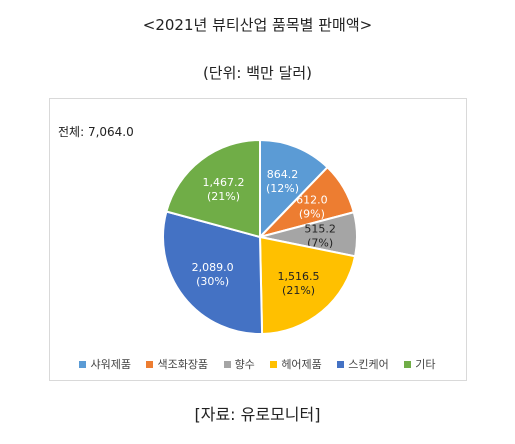 The image size is (515, 444). Describe the element at coordinates (257, 25) in the screenshot. I see `chart-title: <2021년 뷰티산업 품목별 판매액>` at that location.